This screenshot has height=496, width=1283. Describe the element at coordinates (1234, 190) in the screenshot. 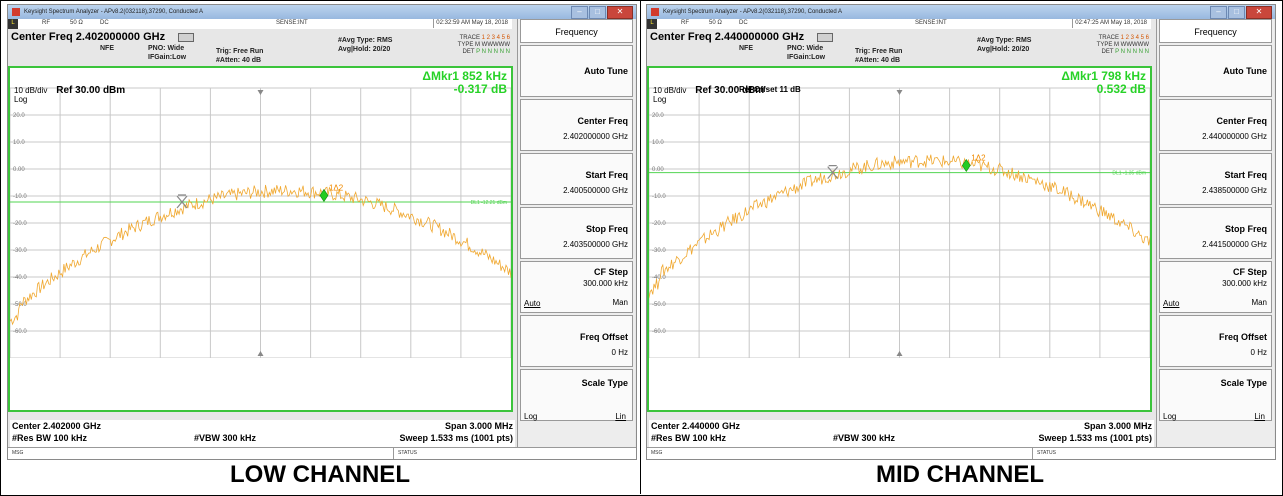

I see `start-freq-value: 2.438500000 GHz` at that location.